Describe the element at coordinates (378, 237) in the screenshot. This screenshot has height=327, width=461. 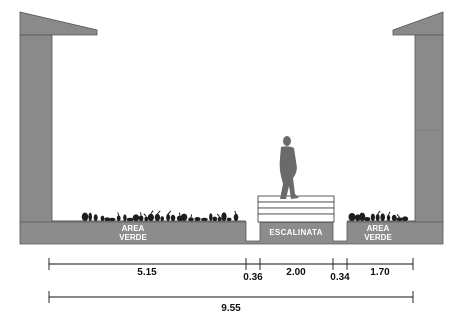
I see `area-verde-right-line2: VERDE` at that location.